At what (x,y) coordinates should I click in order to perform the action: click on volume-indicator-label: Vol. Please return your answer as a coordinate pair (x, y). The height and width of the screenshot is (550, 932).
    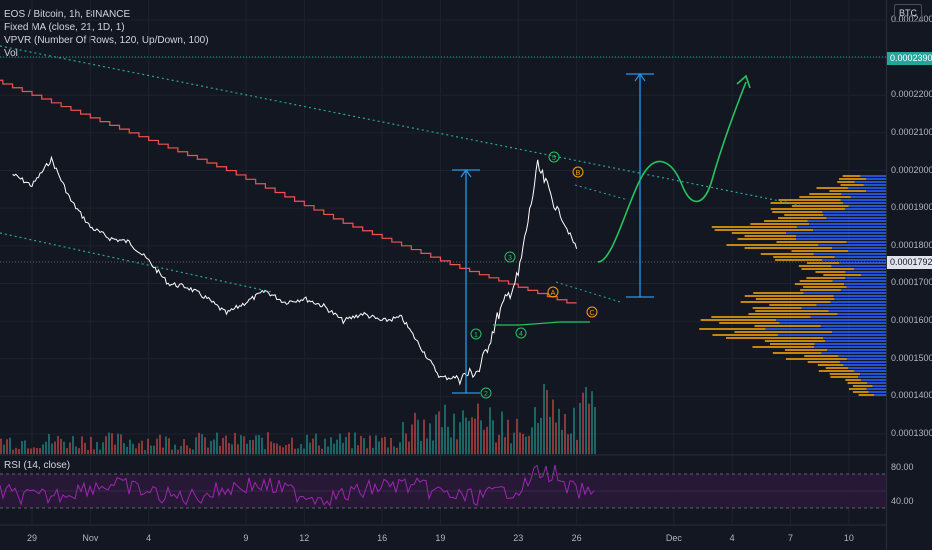
    Looking at the image, I should click on (11, 53).